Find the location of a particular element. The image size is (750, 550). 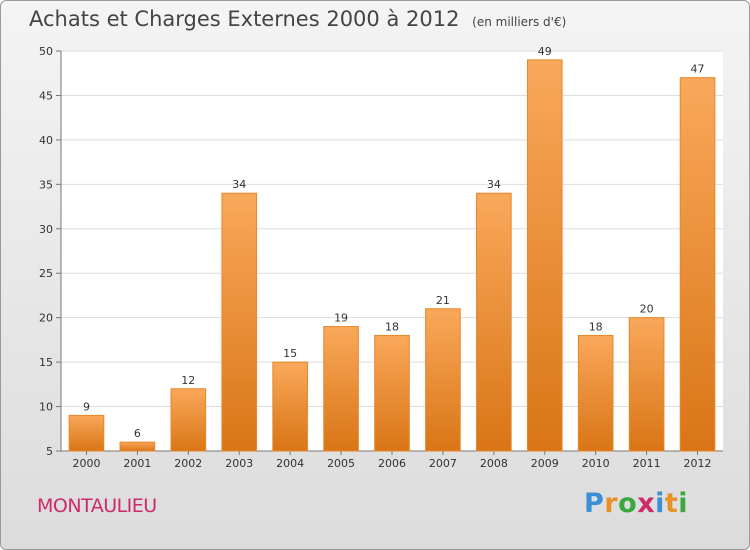

y-tick-label: 35 is located at coordinates (46, 184).